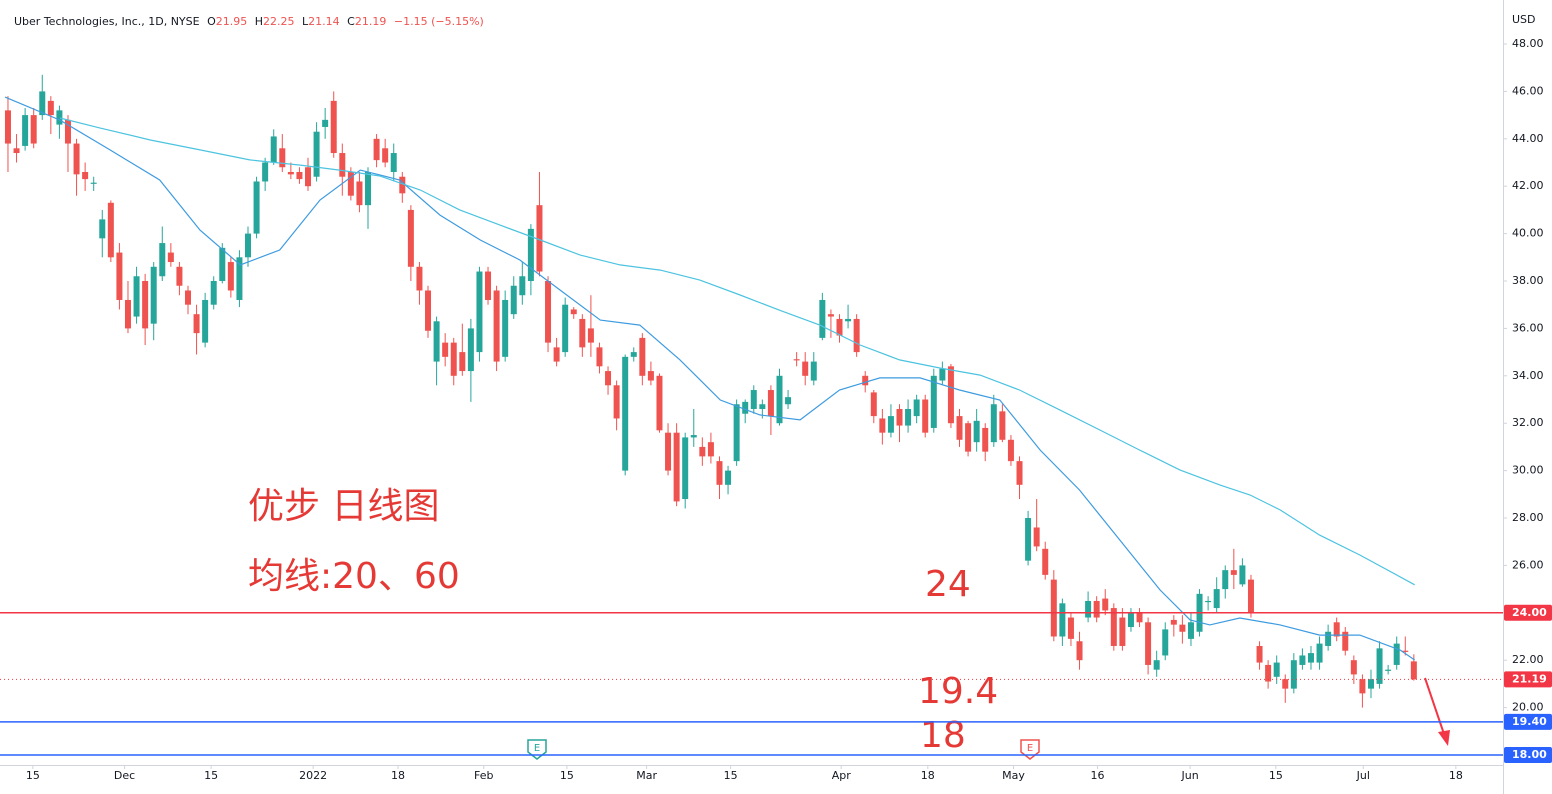  I want to click on y-tick-label: 28.00, so click(1528, 517).